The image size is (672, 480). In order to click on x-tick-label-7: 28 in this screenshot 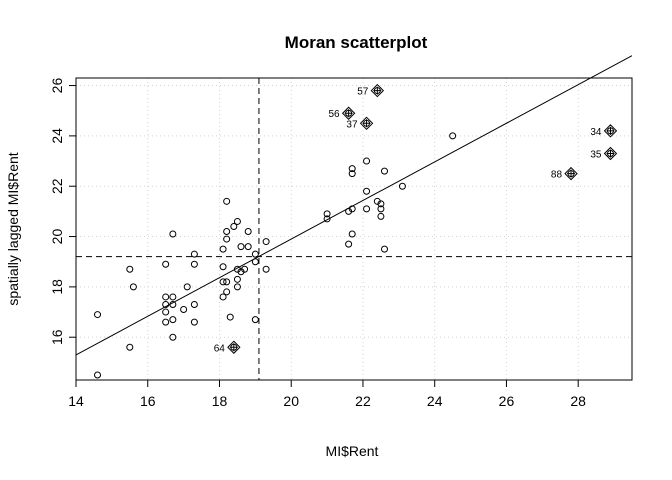, I will do `click(578, 401)`.